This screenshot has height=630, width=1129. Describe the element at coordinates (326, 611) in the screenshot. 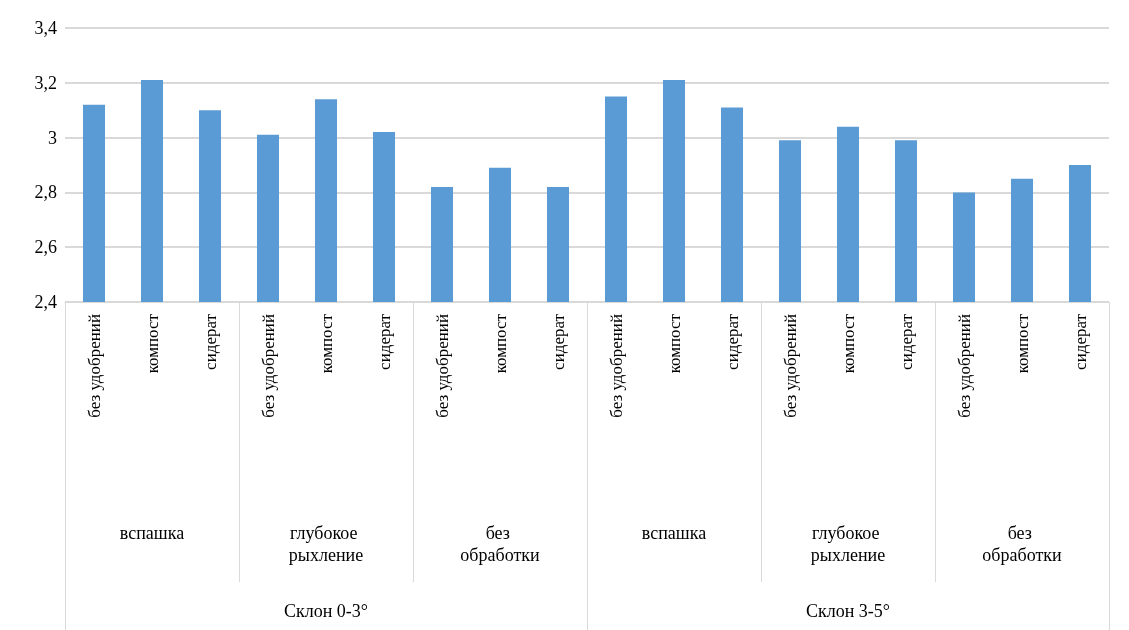

I see `text: Склон 0-3°` at that location.